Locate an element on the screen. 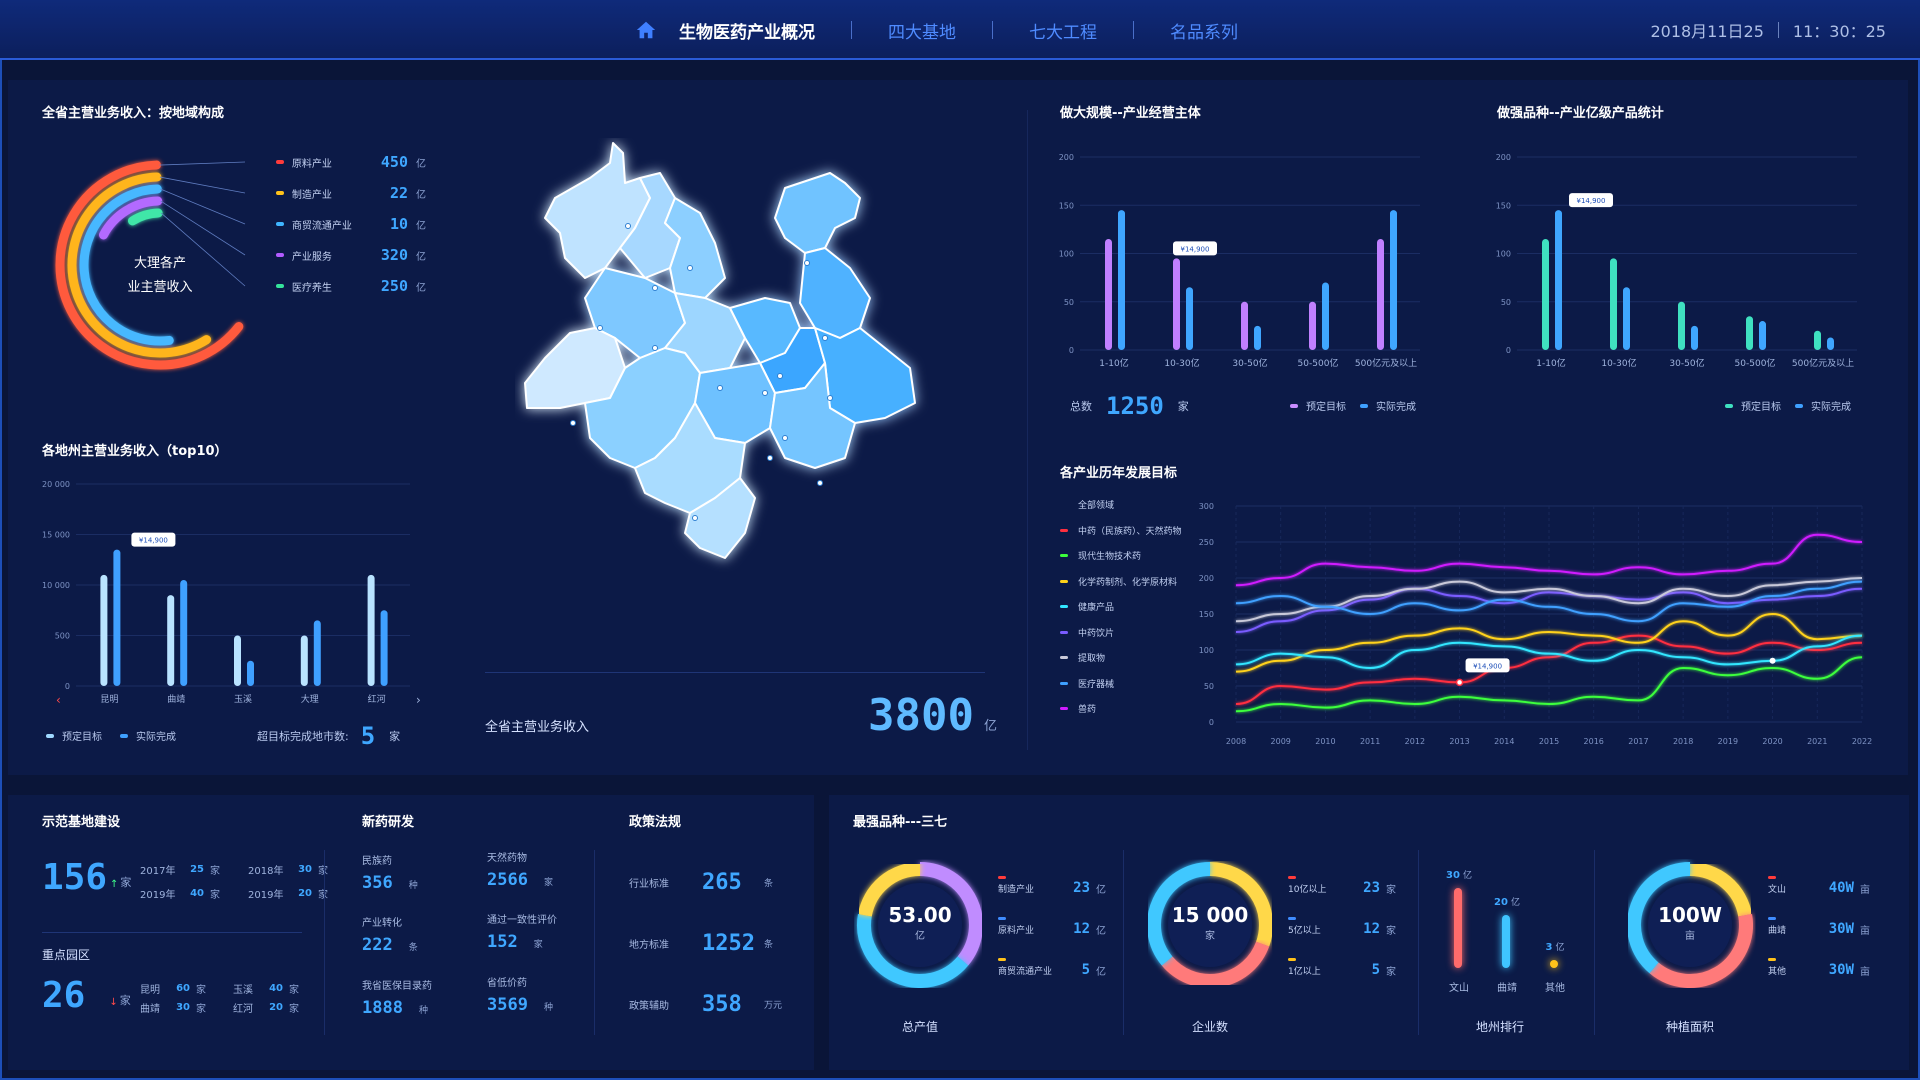 The height and width of the screenshot is (1080, 1920). variety-title: 做强品种--产业亿级产品统计 is located at coordinates (1580, 113).